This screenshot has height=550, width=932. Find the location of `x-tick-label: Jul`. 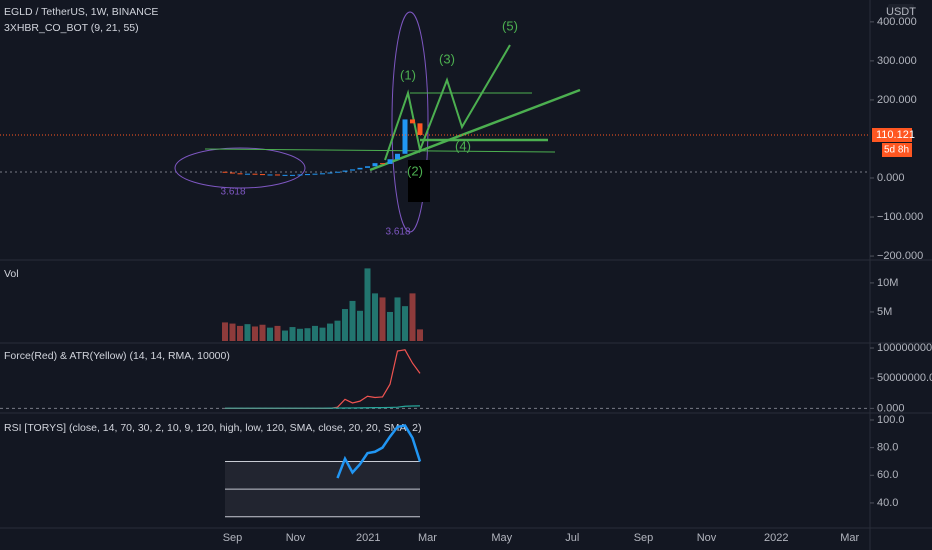

x-tick-label: Jul is located at coordinates (572, 538).